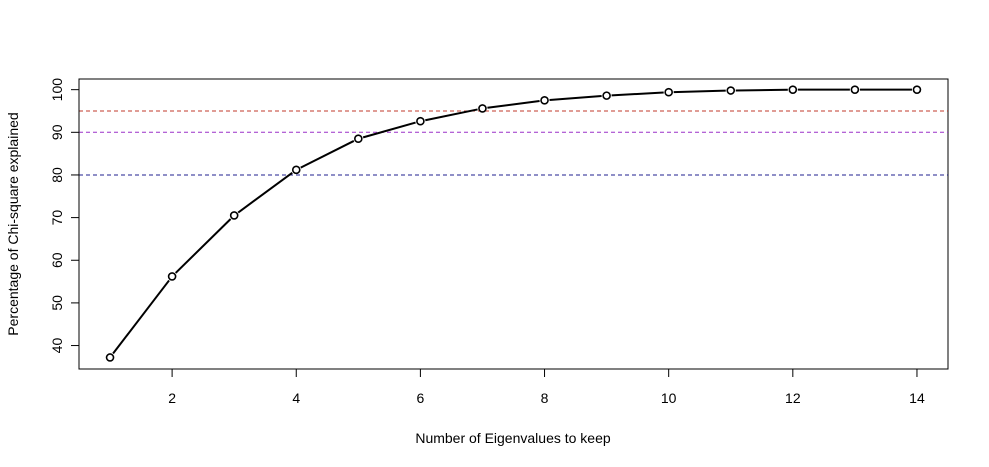  I want to click on y-axis-label: Percentage of Chi-square explained, so click(13, 223).